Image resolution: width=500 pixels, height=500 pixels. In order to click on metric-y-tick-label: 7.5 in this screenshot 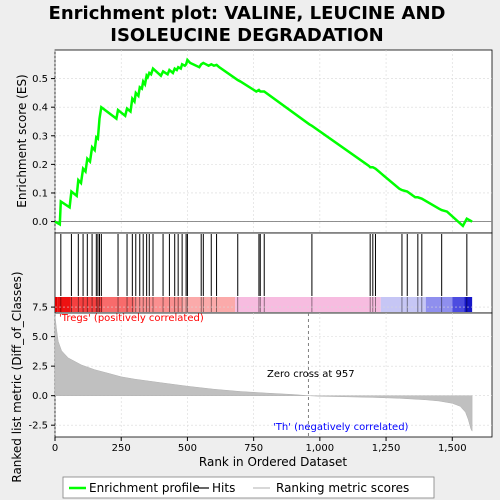, I will do `click(40, 308)`.